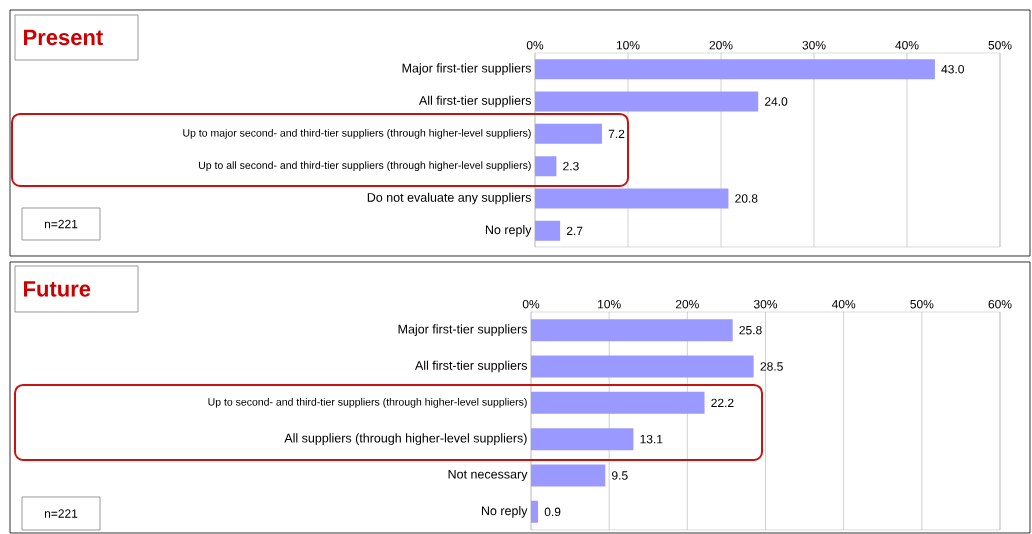 The image size is (1032, 534). Describe the element at coordinates (750, 330) in the screenshot. I see `data-label: 25.8` at that location.